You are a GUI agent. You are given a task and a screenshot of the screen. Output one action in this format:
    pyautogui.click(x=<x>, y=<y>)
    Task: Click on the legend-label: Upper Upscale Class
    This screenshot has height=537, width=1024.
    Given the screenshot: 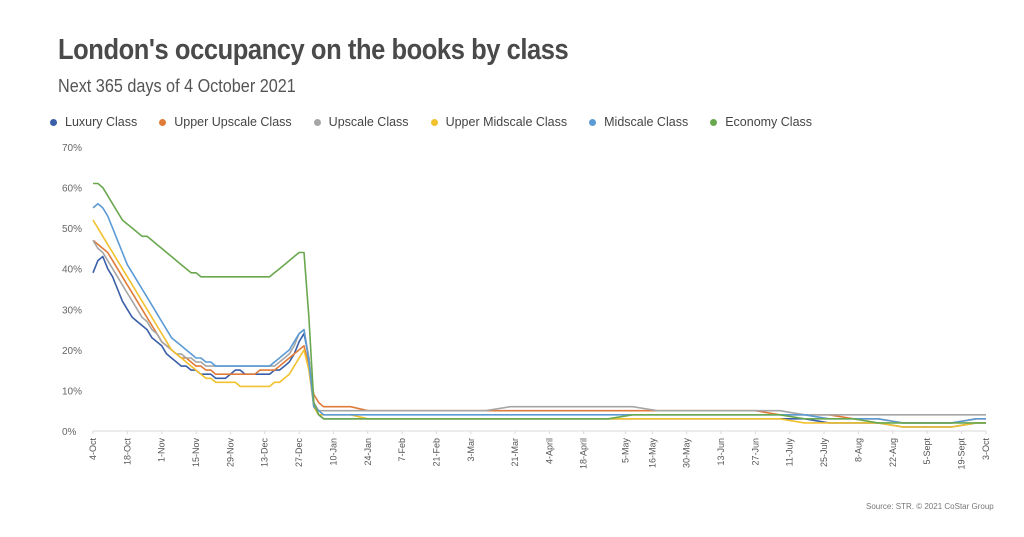 What is the action you would take?
    pyautogui.click(x=233, y=122)
    